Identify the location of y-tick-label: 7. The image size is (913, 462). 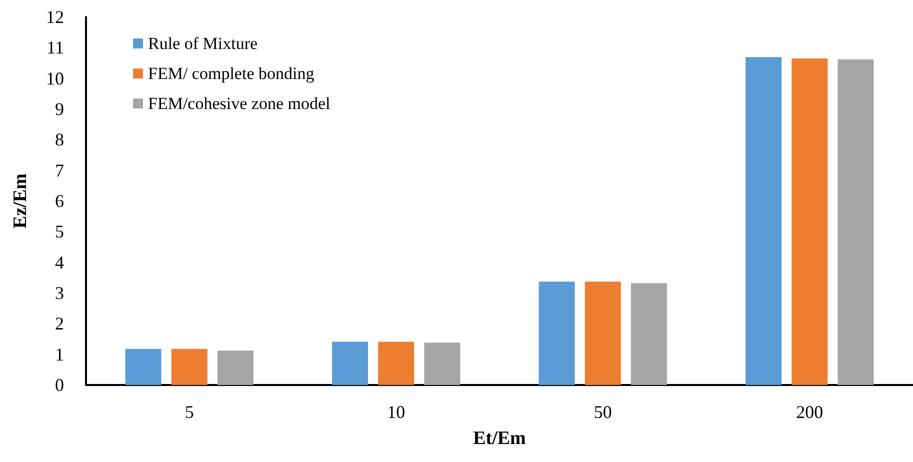
(59, 170).